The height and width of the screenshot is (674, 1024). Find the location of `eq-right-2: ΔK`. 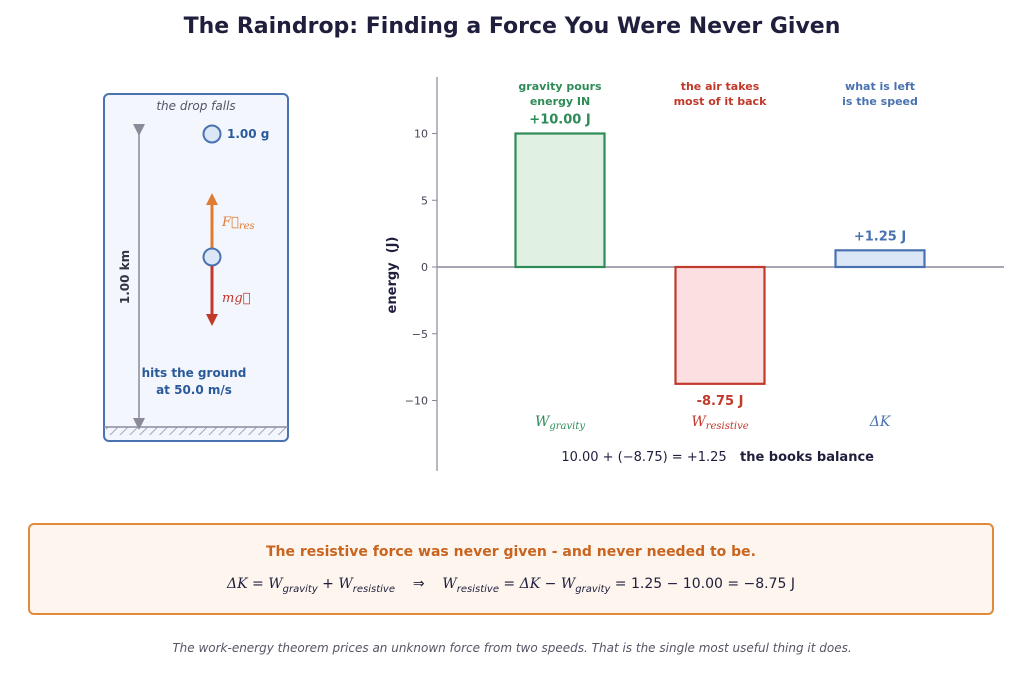

eq-right-2: ΔK is located at coordinates (530, 584).